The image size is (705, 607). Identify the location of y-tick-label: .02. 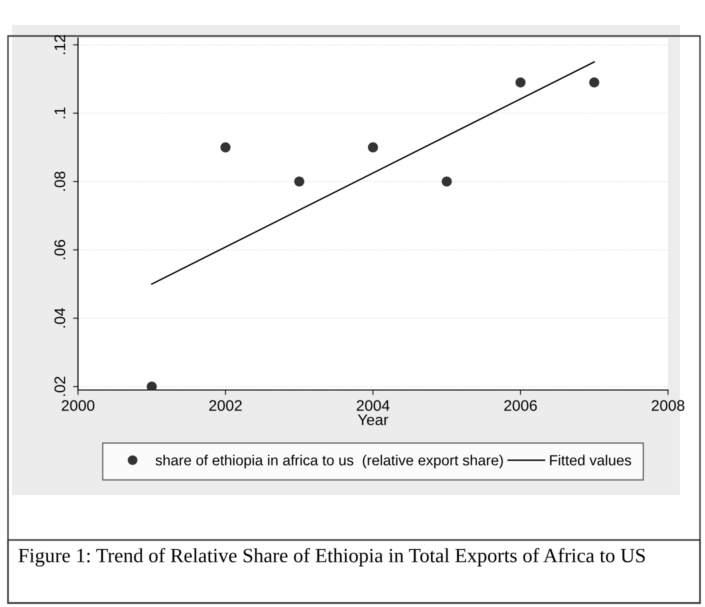
(60, 386).